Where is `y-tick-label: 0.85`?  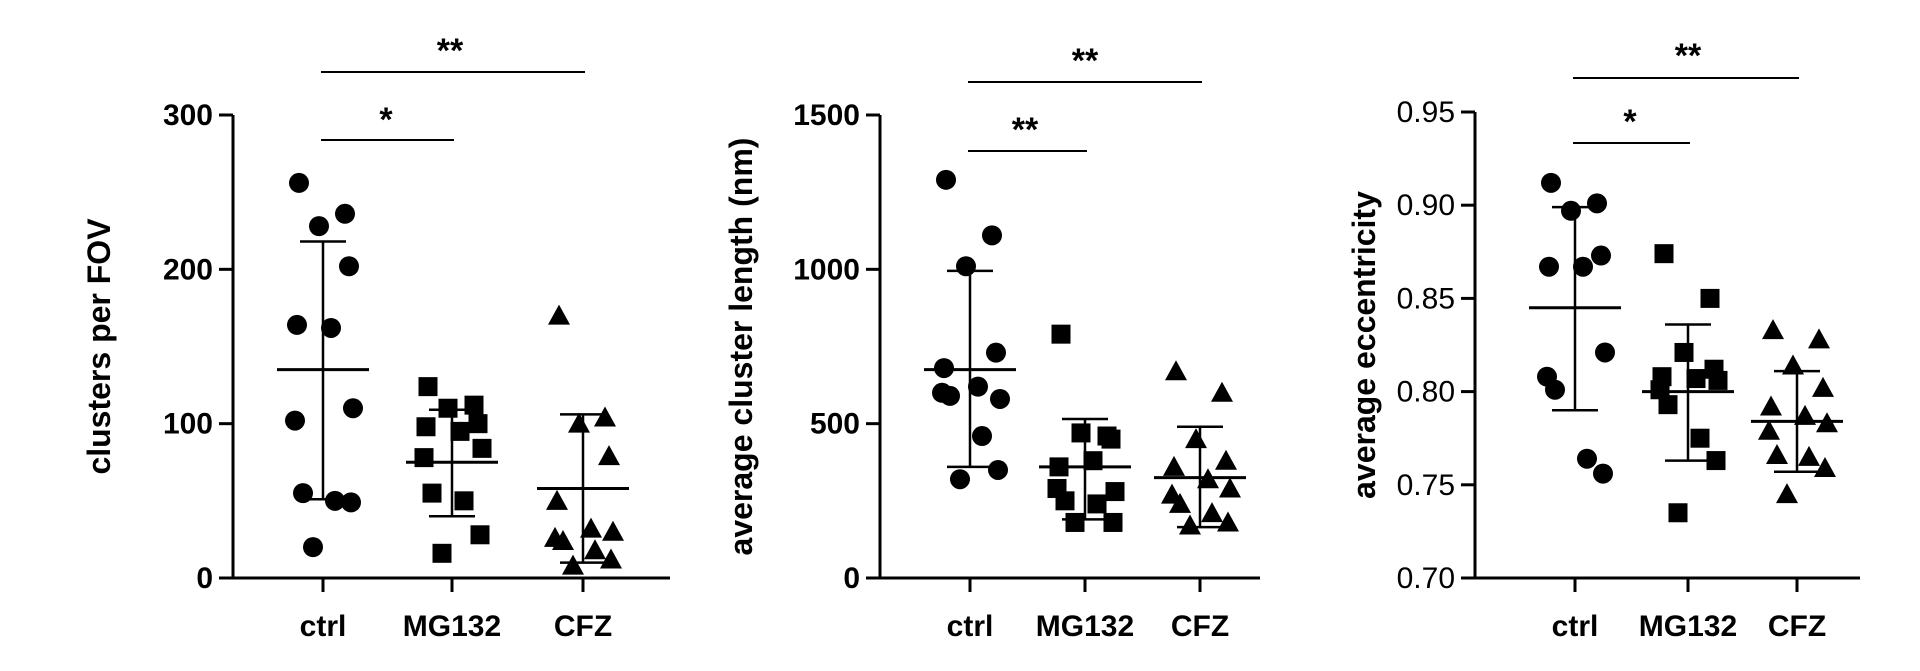 y-tick-label: 0.85 is located at coordinates (1426, 298).